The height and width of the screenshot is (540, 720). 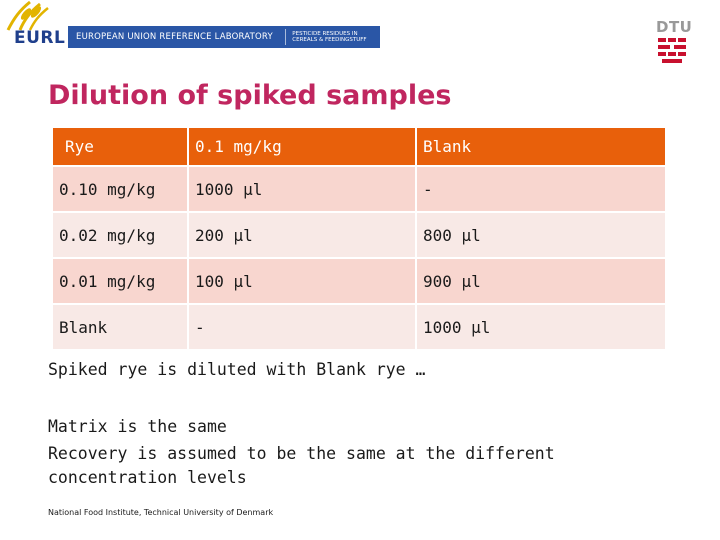 What do you see at coordinates (302, 281) in the screenshot?
I see `table-cell: 100 µl` at bounding box center [302, 281].